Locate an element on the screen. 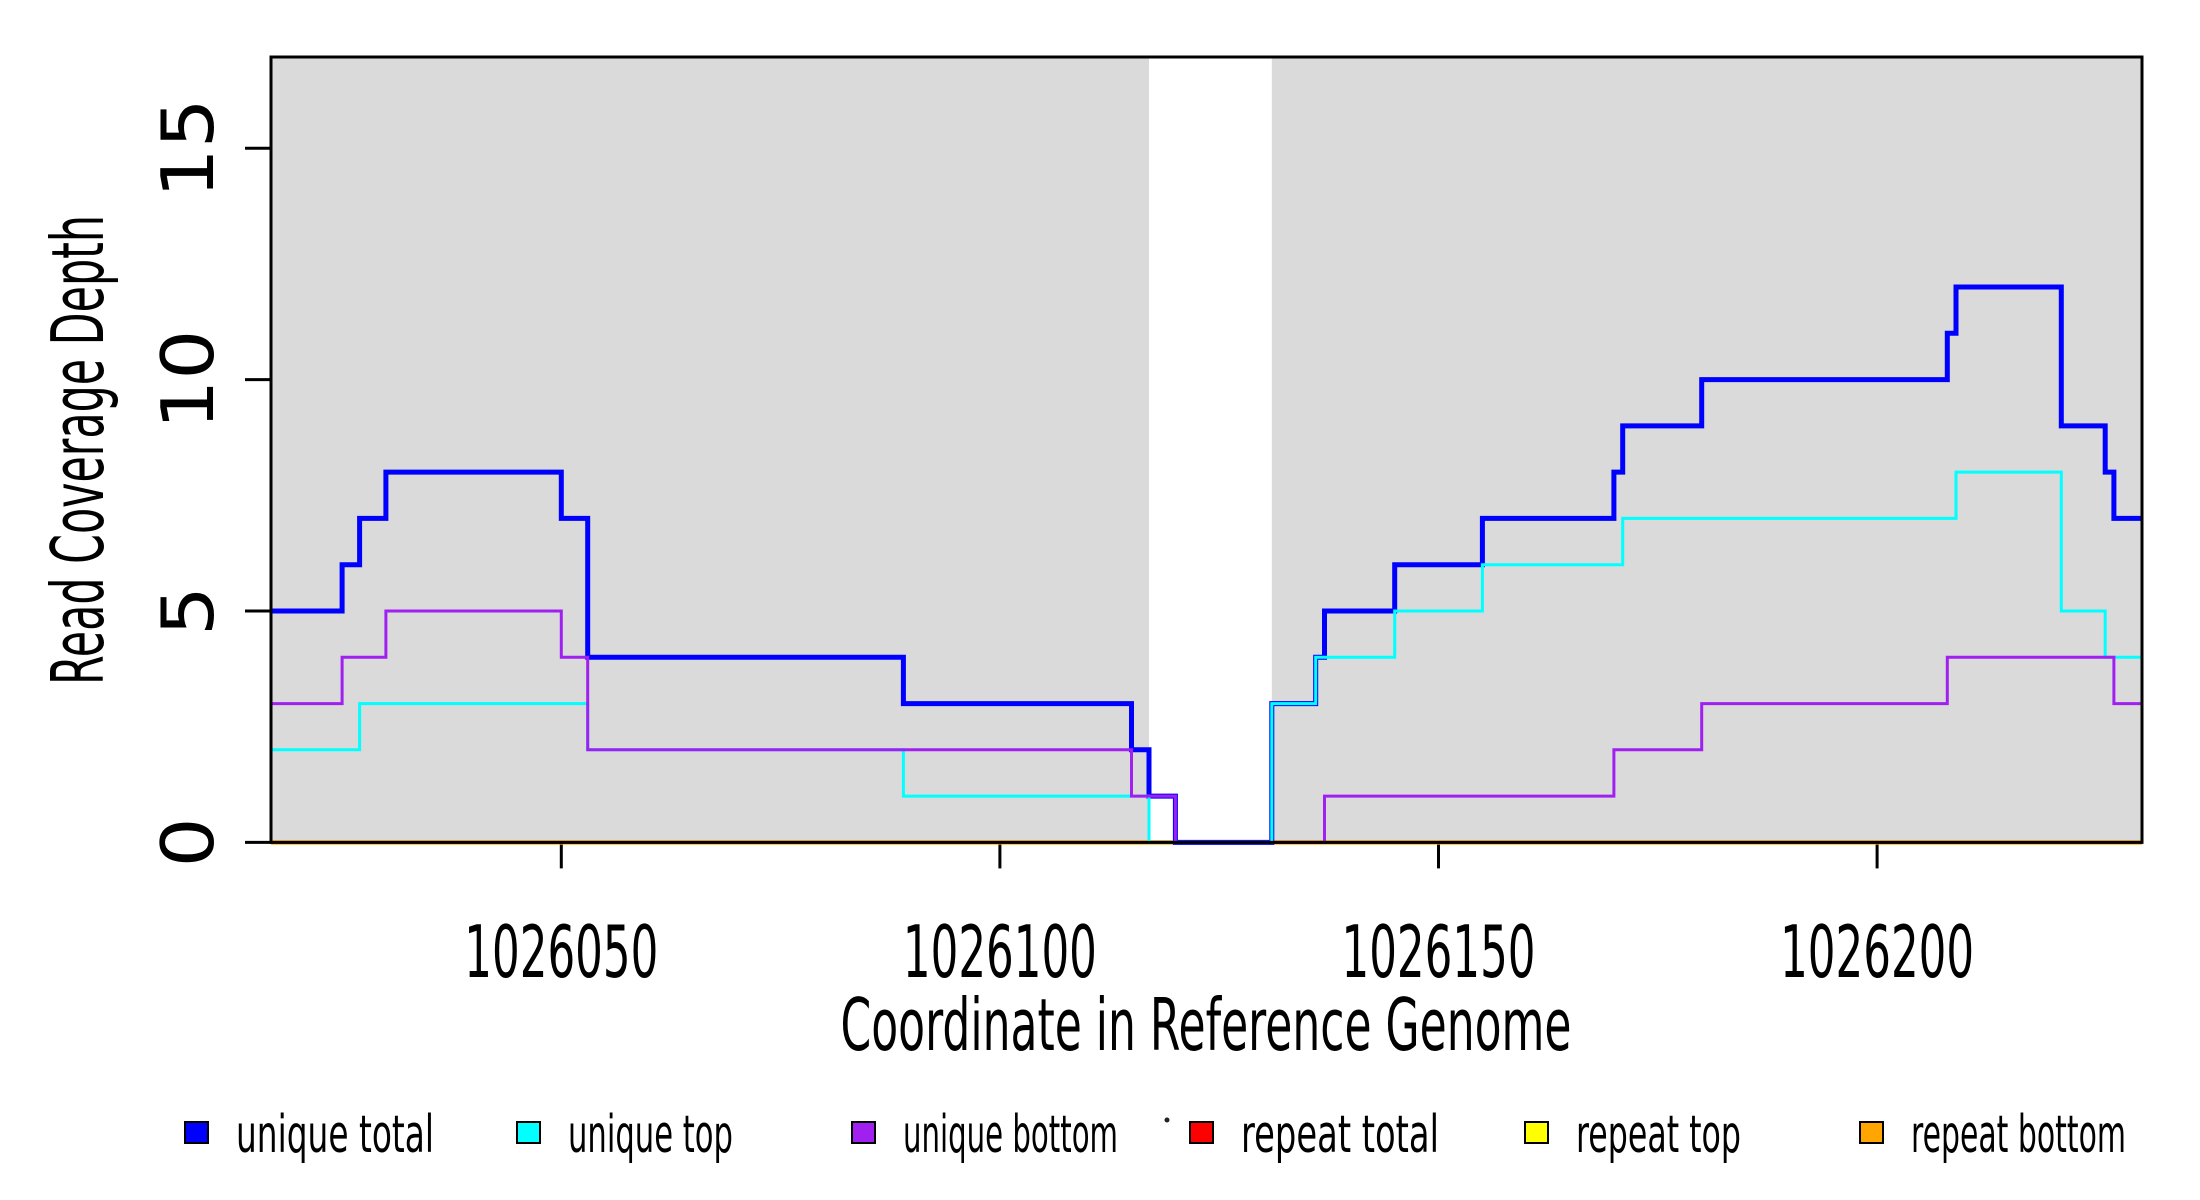 Image resolution: width=2200 pixels, height=1200 pixels. legend-label: repeat bottom is located at coordinates (2018, 1135).